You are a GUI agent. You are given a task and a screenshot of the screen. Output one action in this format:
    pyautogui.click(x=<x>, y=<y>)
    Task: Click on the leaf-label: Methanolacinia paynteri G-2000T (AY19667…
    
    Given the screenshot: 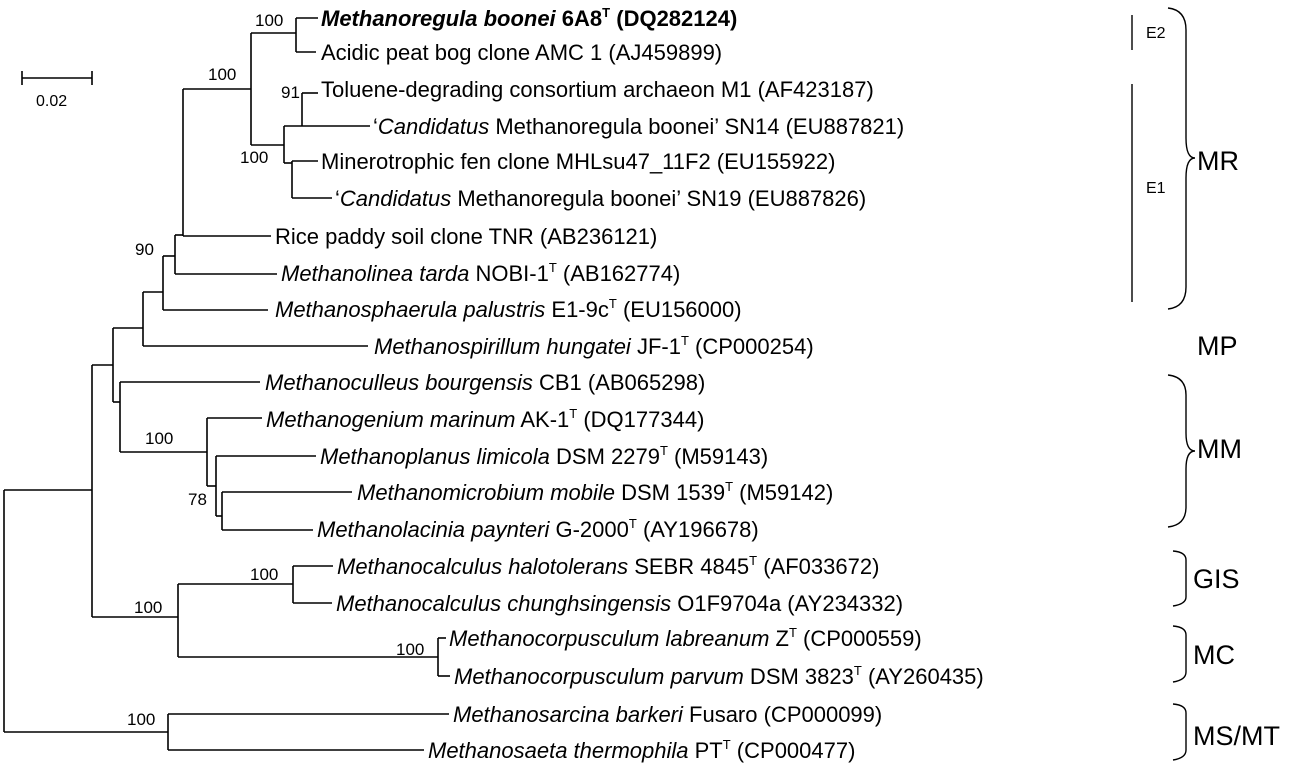 What is the action you would take?
    pyautogui.click(x=538, y=529)
    